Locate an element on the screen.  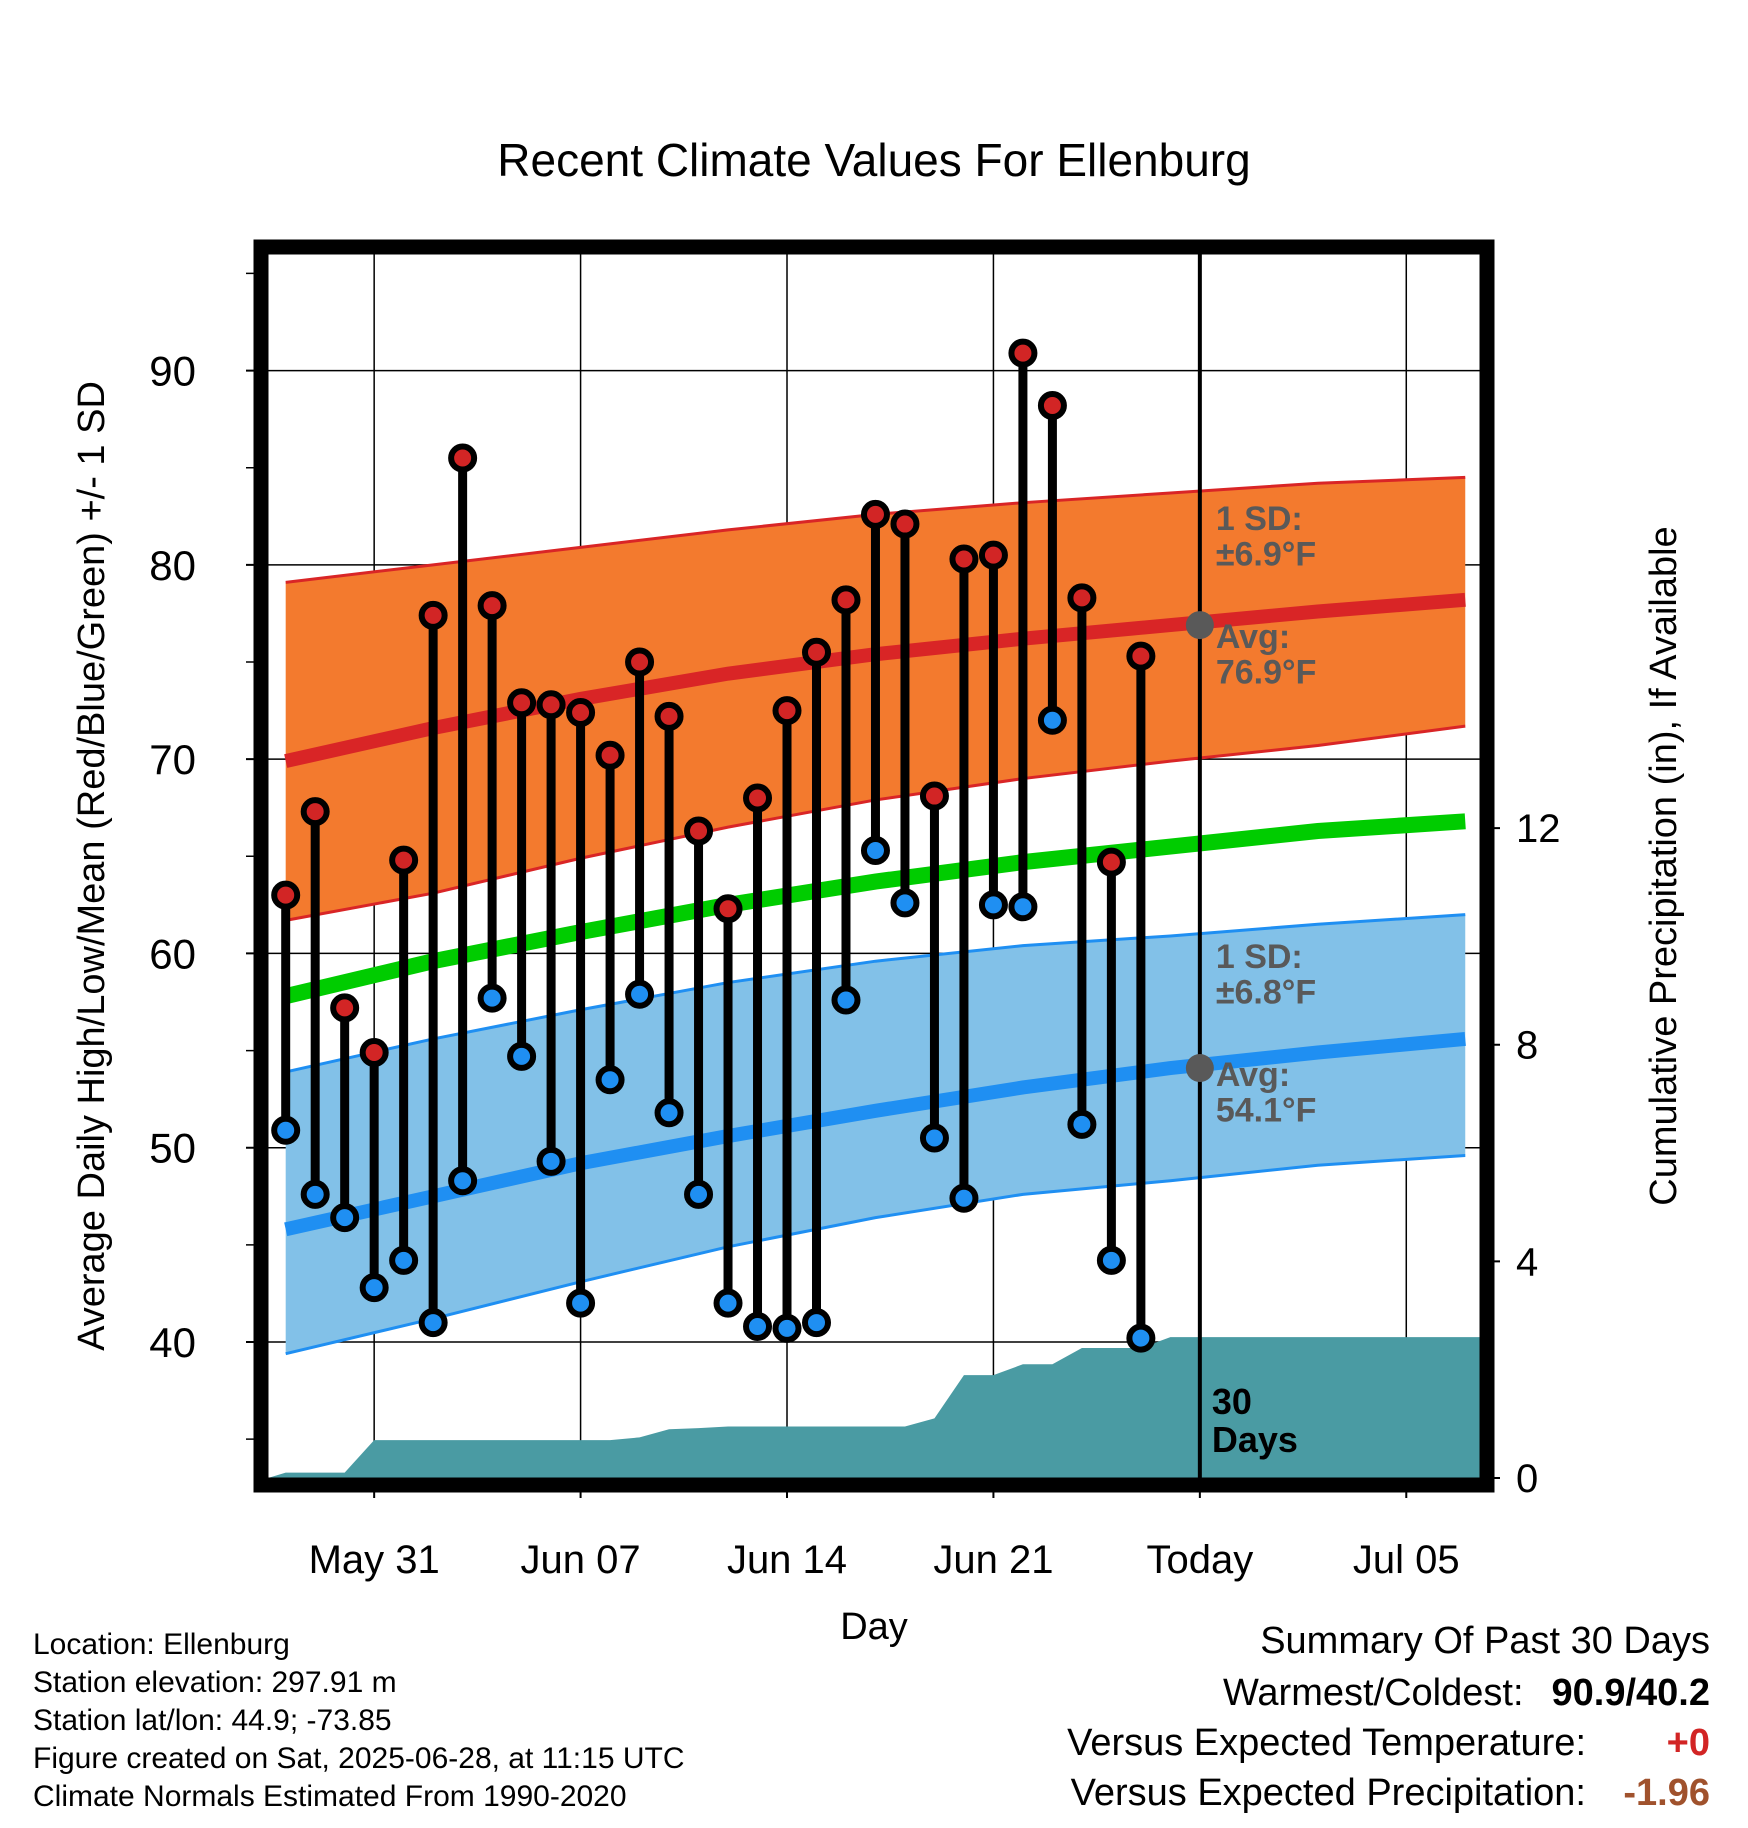
summary-temp-row: Versus Expected Temperature: +0 is located at coordinates (1388, 1743).